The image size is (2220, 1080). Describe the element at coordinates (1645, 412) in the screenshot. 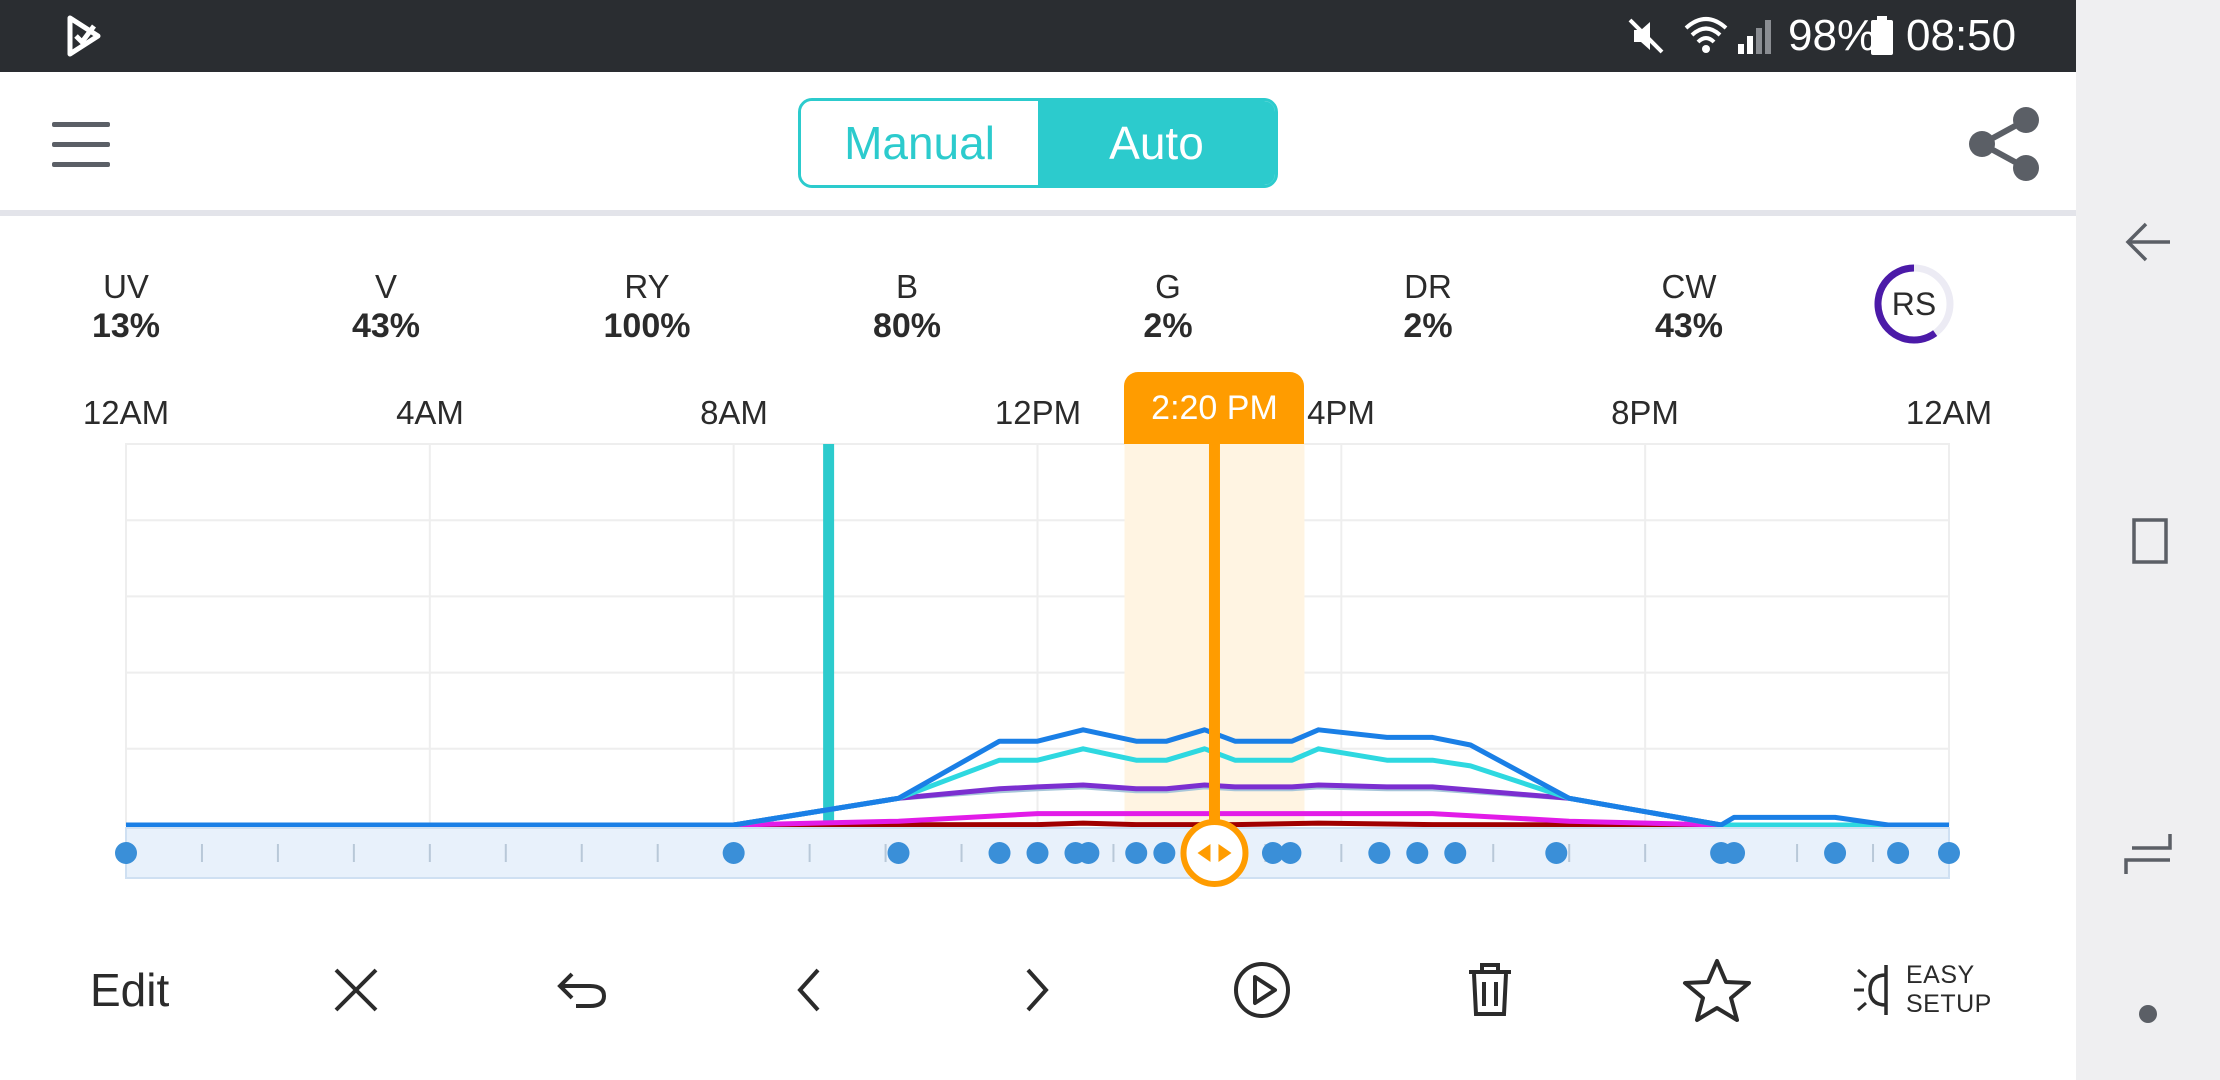

I see `time-tick-label: 8PM` at that location.